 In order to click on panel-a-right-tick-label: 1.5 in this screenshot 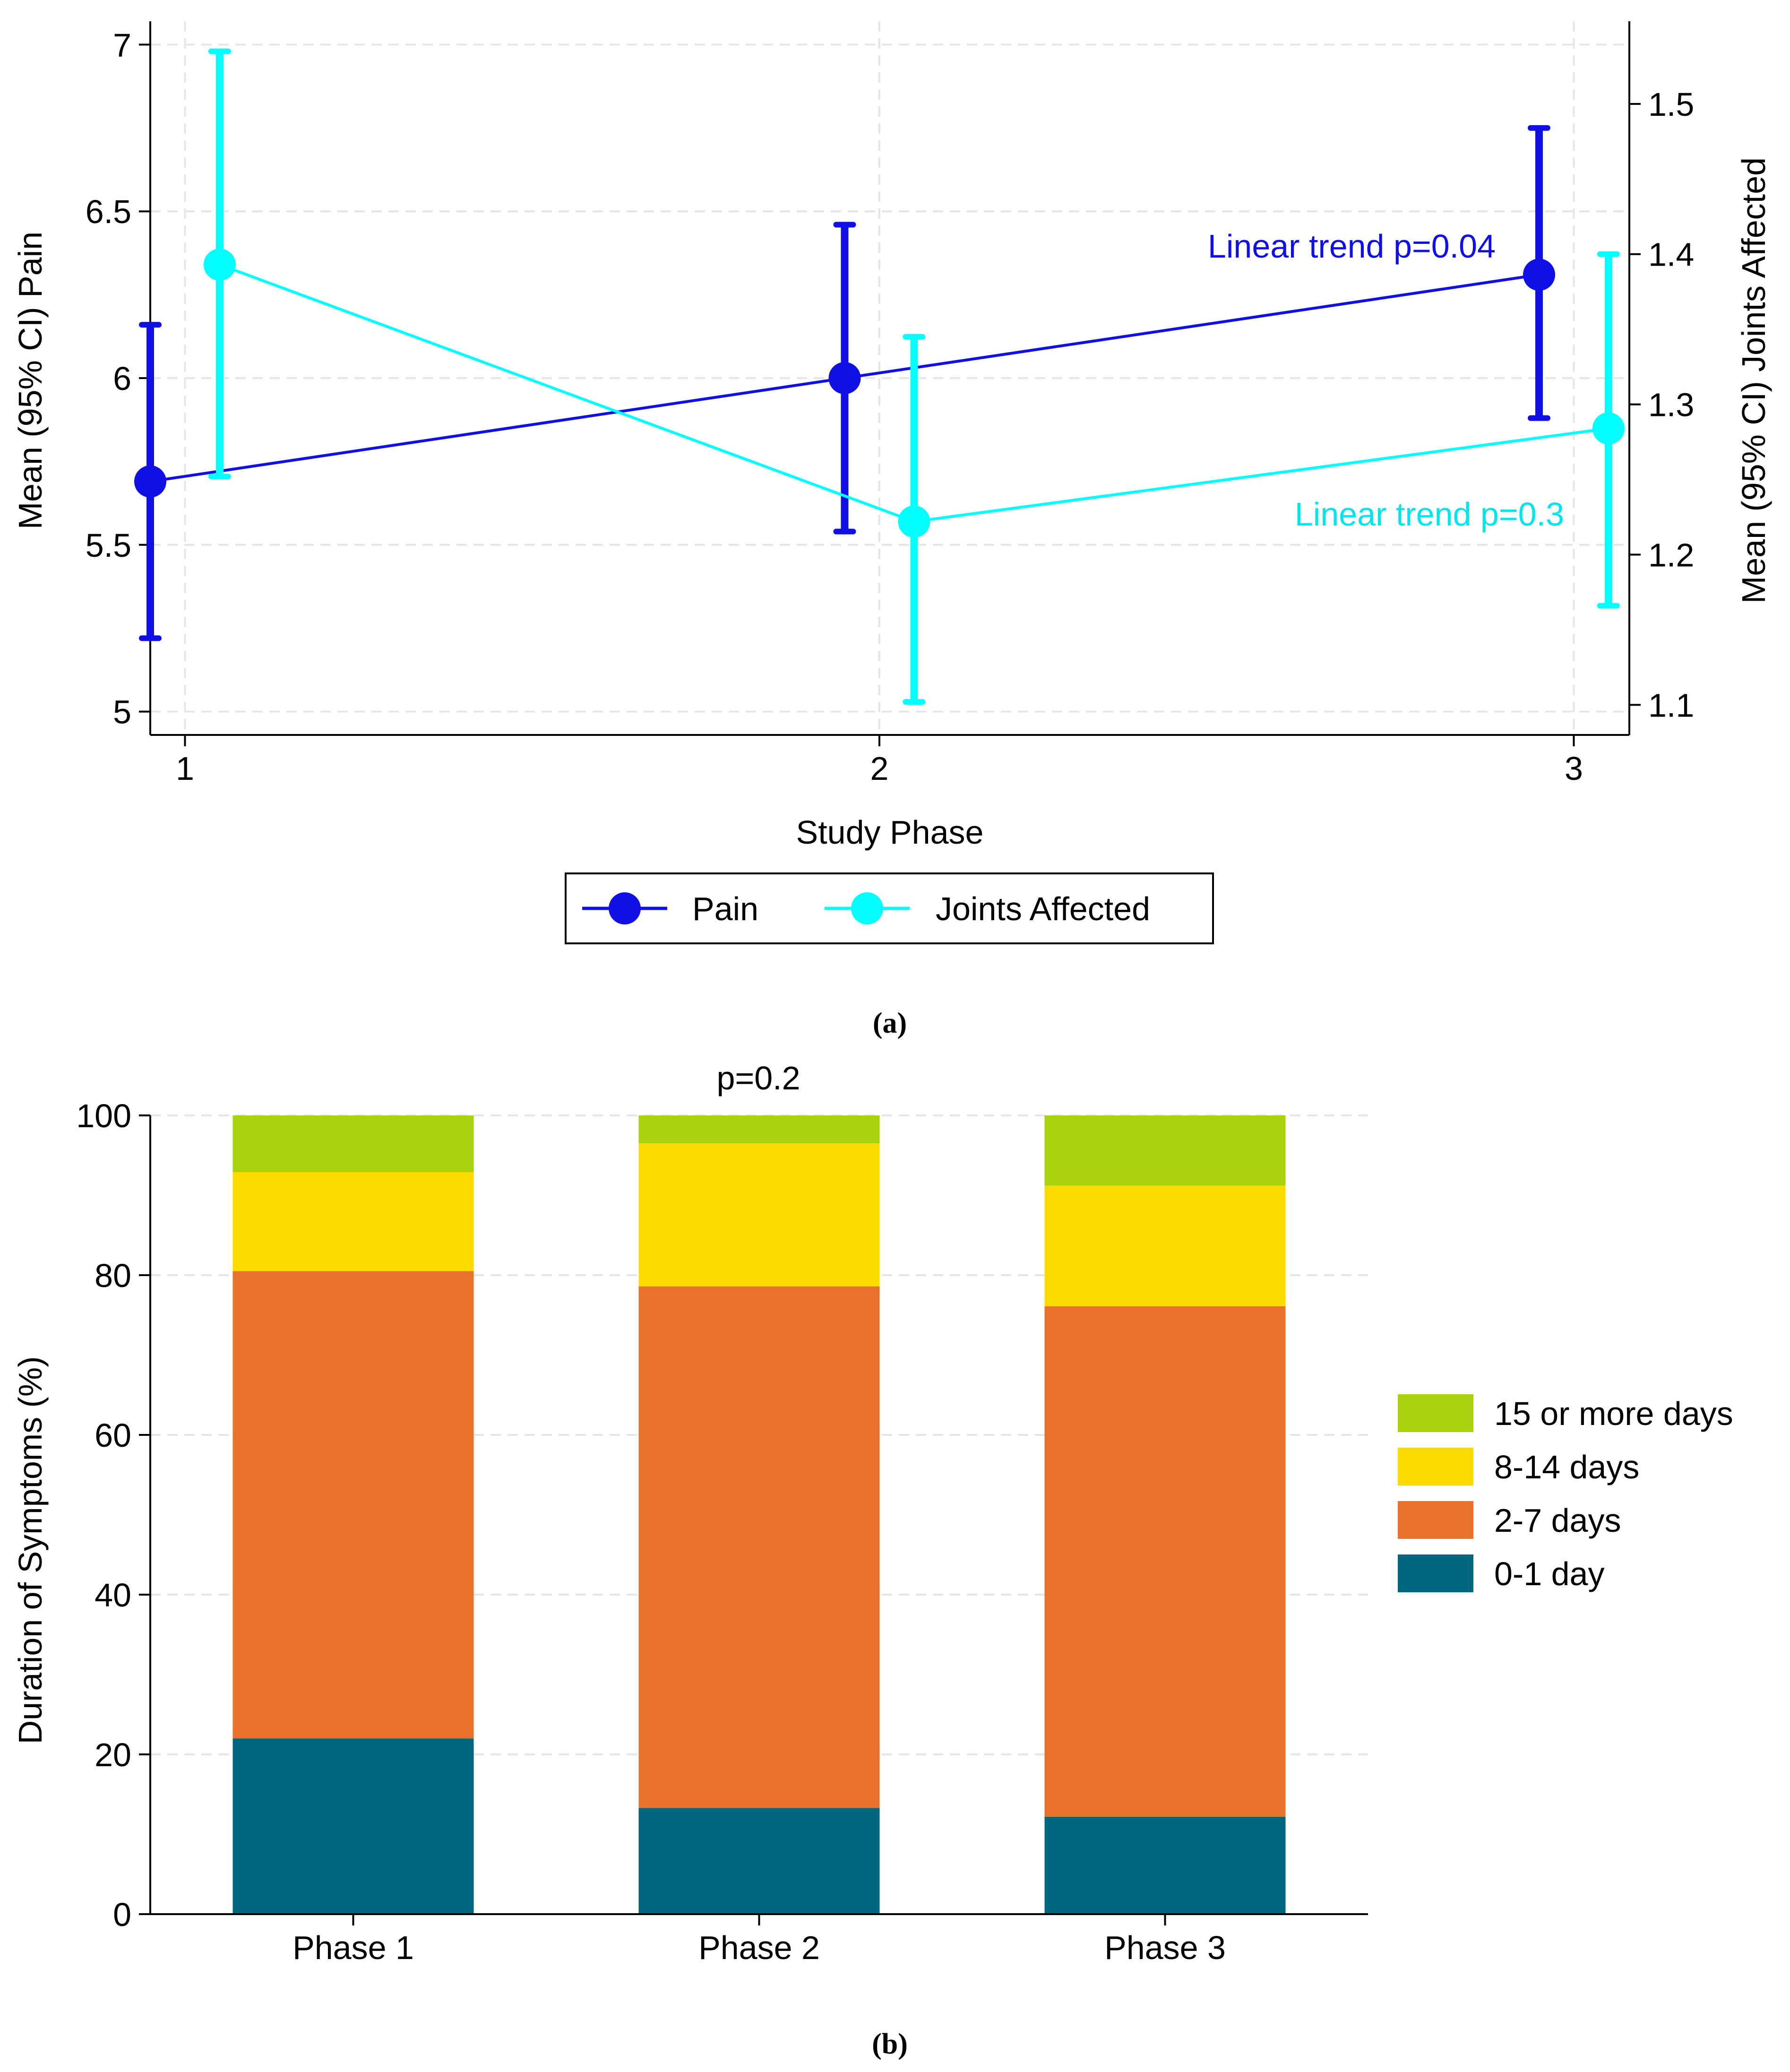, I will do `click(1671, 105)`.